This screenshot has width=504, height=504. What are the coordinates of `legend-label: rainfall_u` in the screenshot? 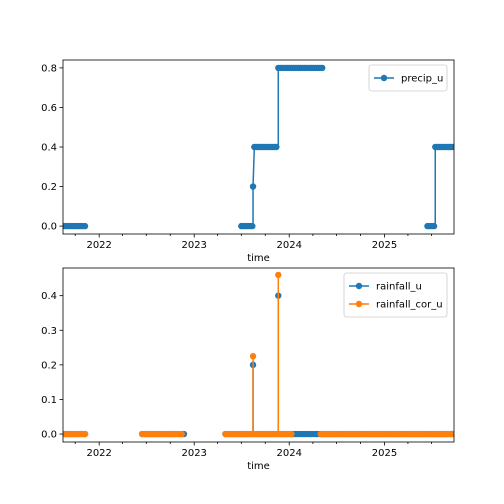 It's located at (399, 287).